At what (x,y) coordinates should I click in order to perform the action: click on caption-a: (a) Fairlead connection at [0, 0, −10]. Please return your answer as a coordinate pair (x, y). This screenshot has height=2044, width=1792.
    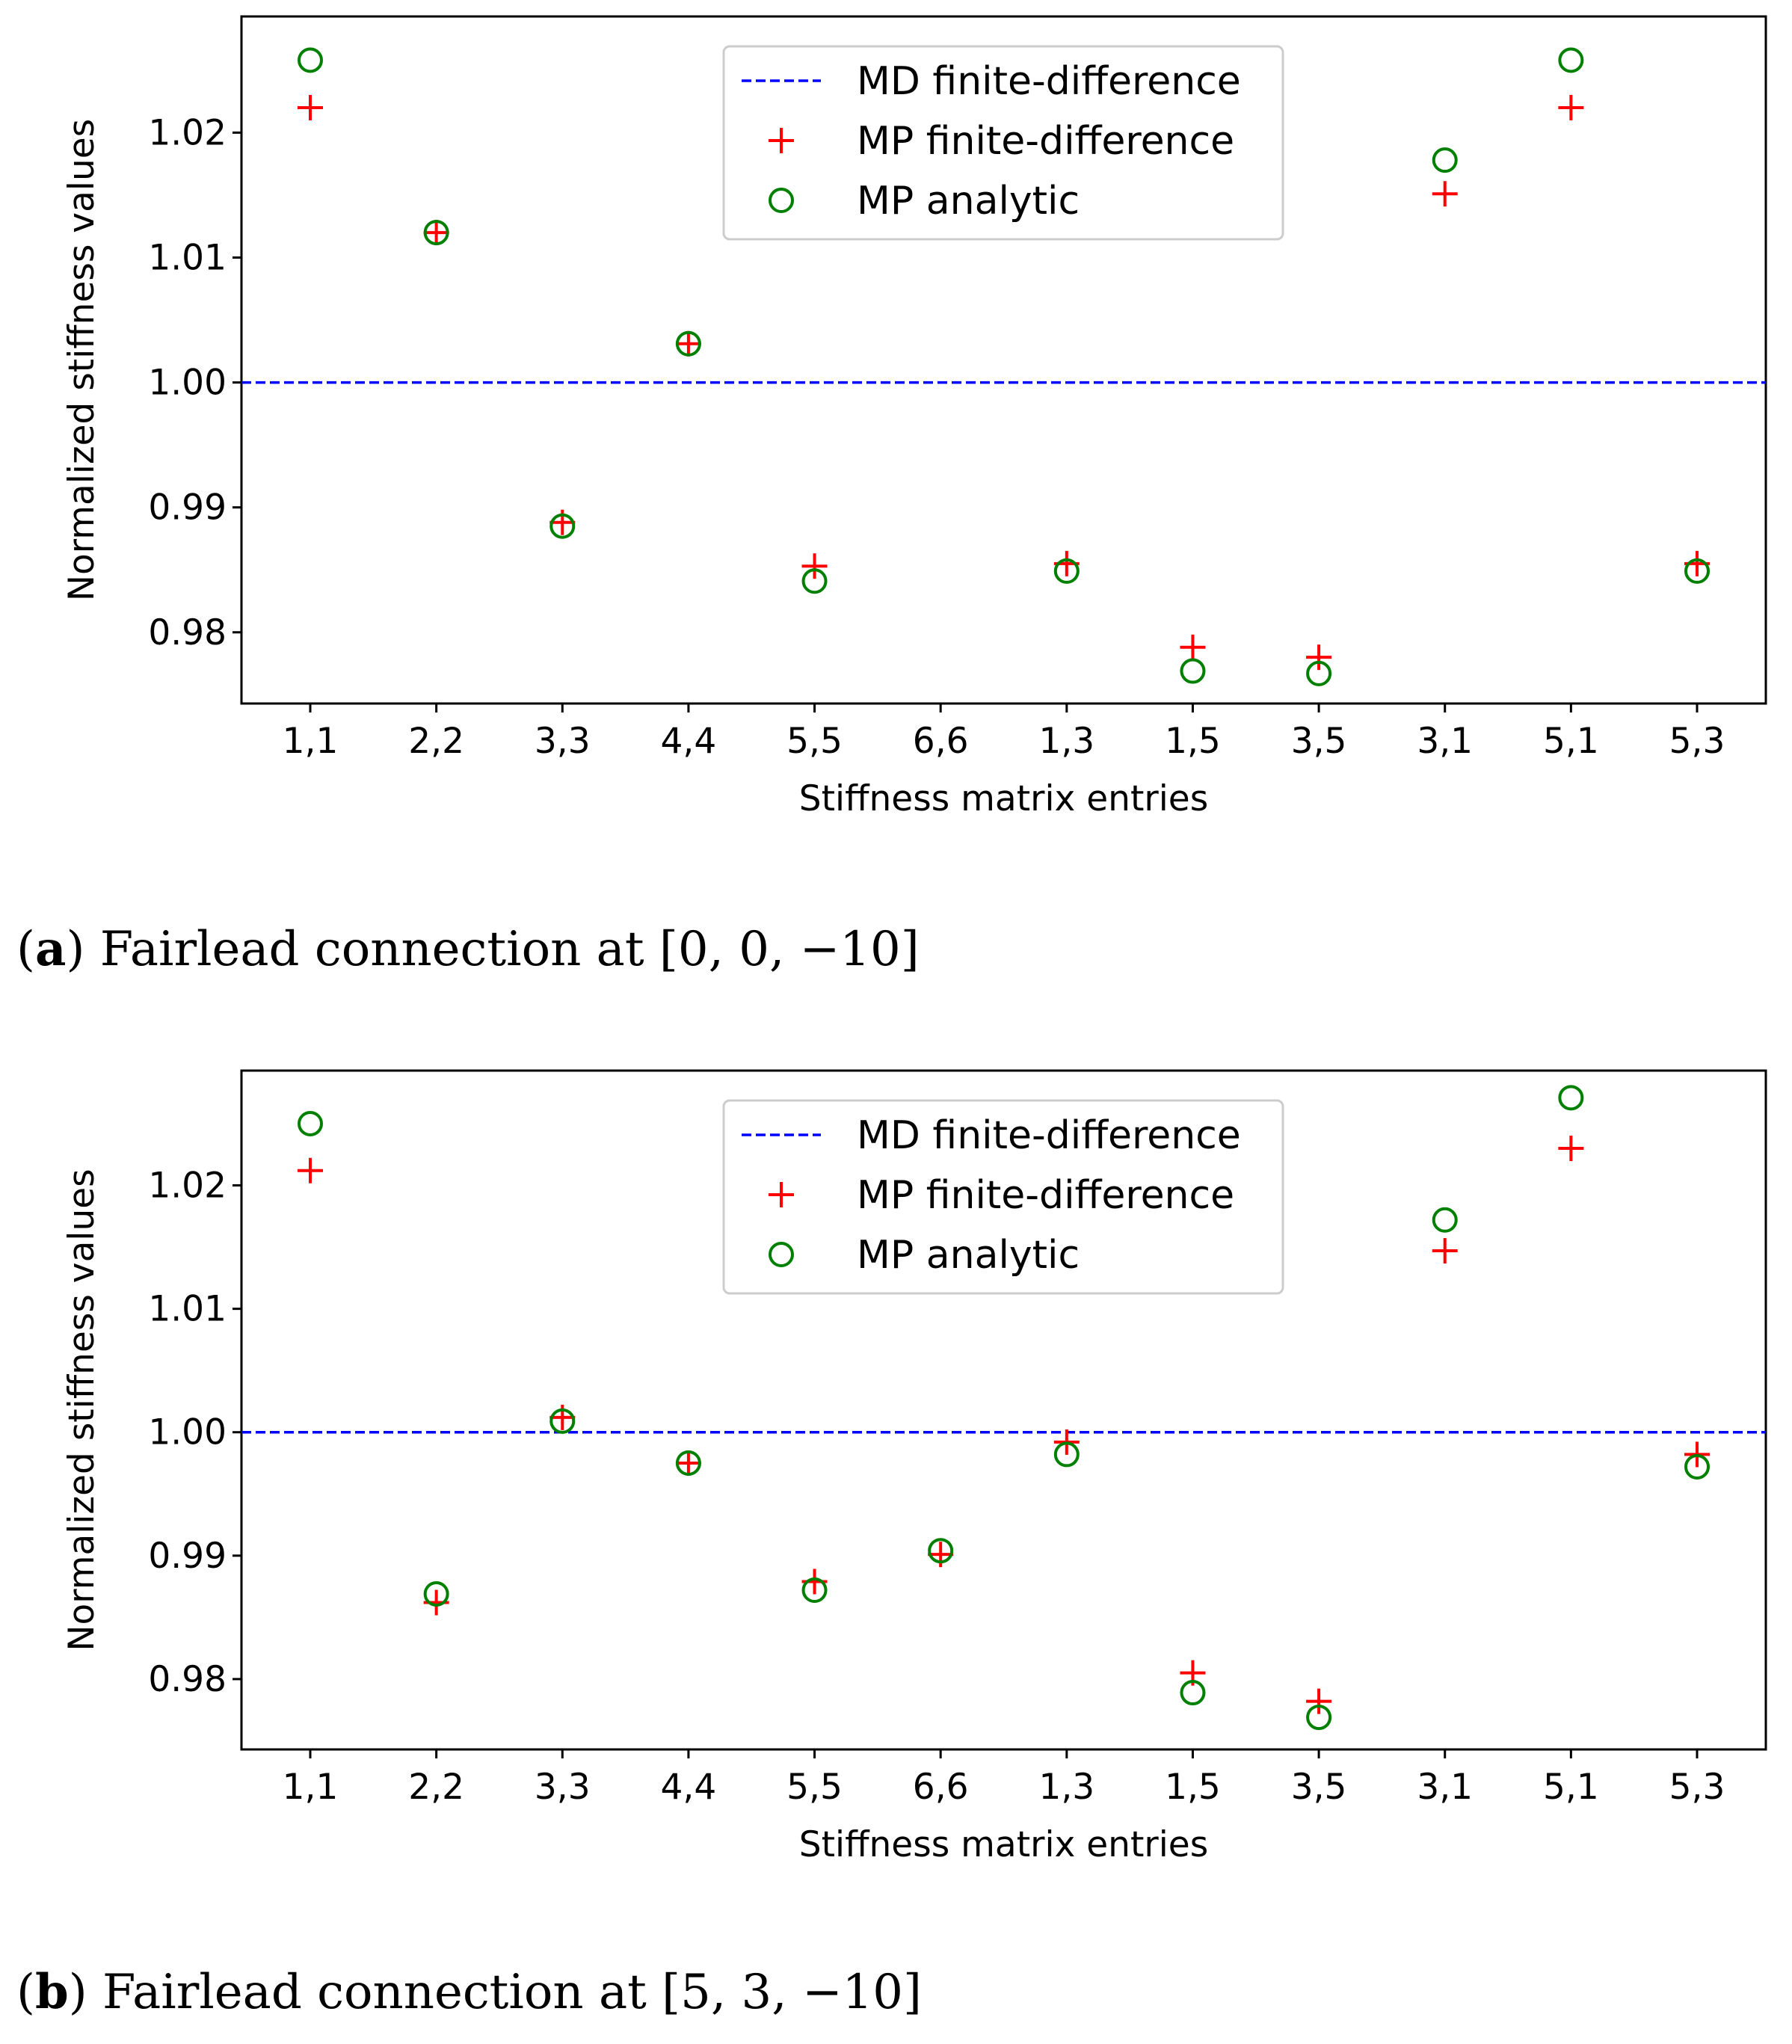
    Looking at the image, I should click on (468, 949).